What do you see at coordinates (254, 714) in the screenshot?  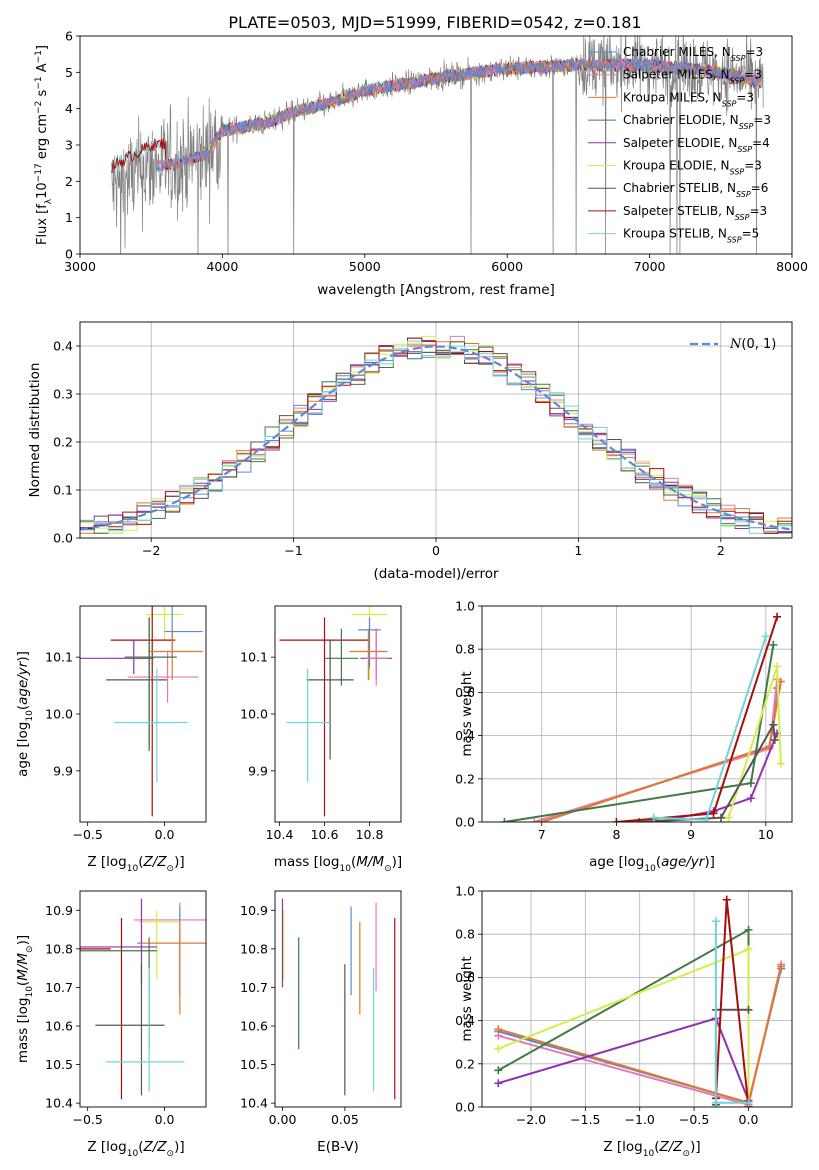 I see `y-tick-label: 10.0` at bounding box center [254, 714].